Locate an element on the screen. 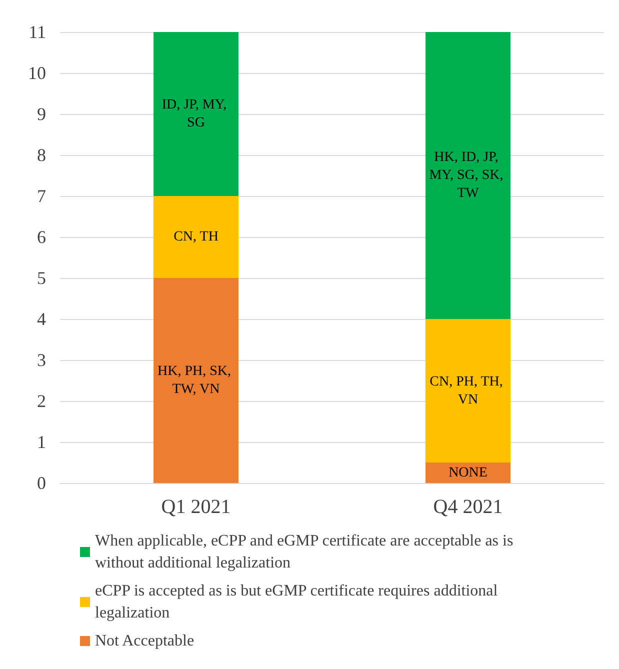  x-tick-label: Q4 2021 is located at coordinates (468, 507).